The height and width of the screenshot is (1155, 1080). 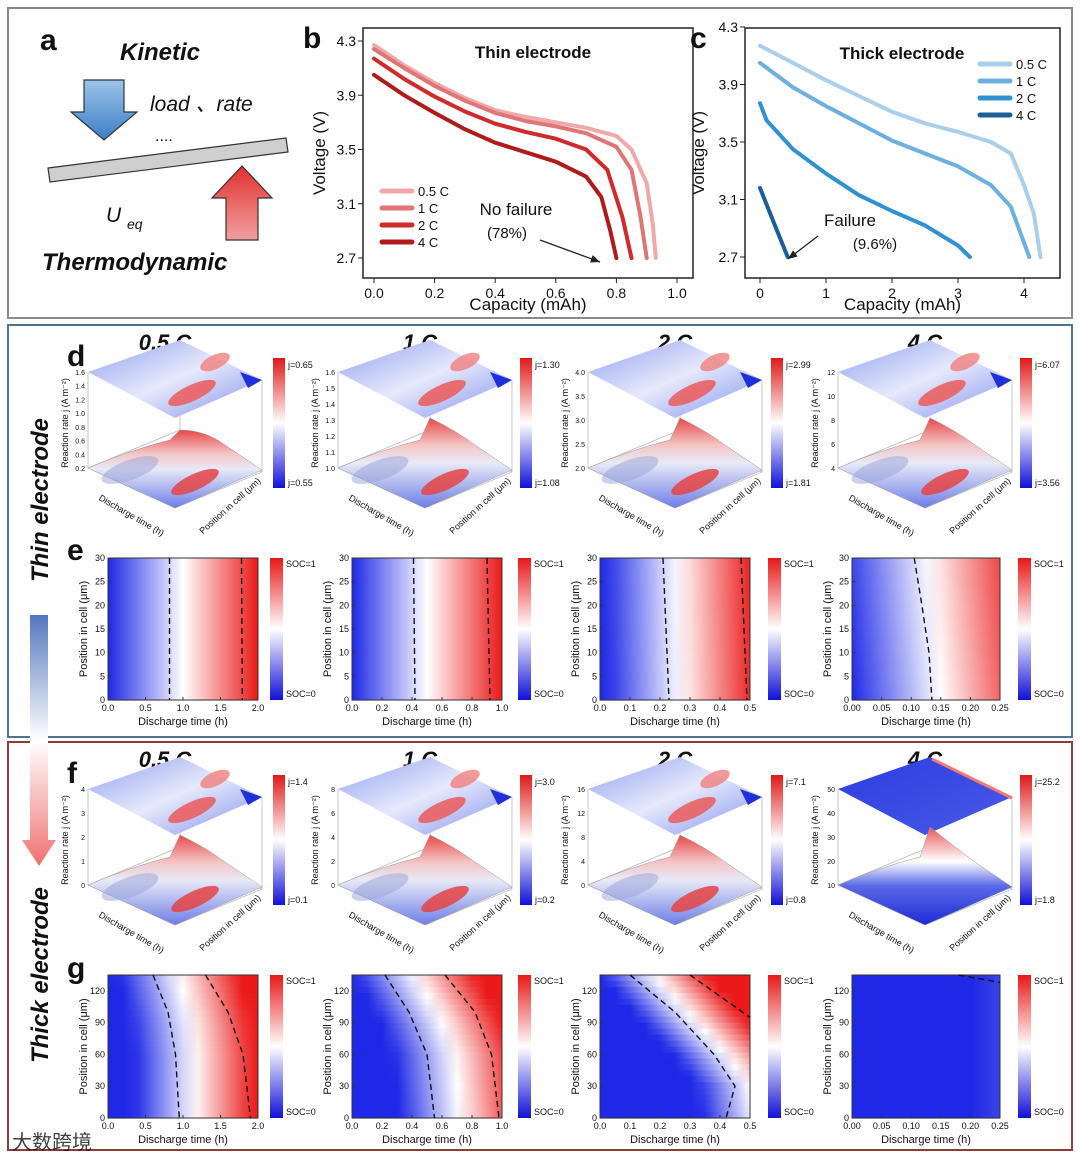 I want to click on z-tick-label: 0.6, so click(x=80, y=442).